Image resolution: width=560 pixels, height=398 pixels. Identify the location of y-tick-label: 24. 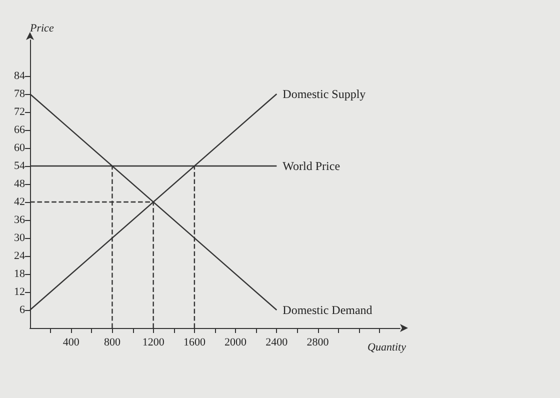
(20, 256).